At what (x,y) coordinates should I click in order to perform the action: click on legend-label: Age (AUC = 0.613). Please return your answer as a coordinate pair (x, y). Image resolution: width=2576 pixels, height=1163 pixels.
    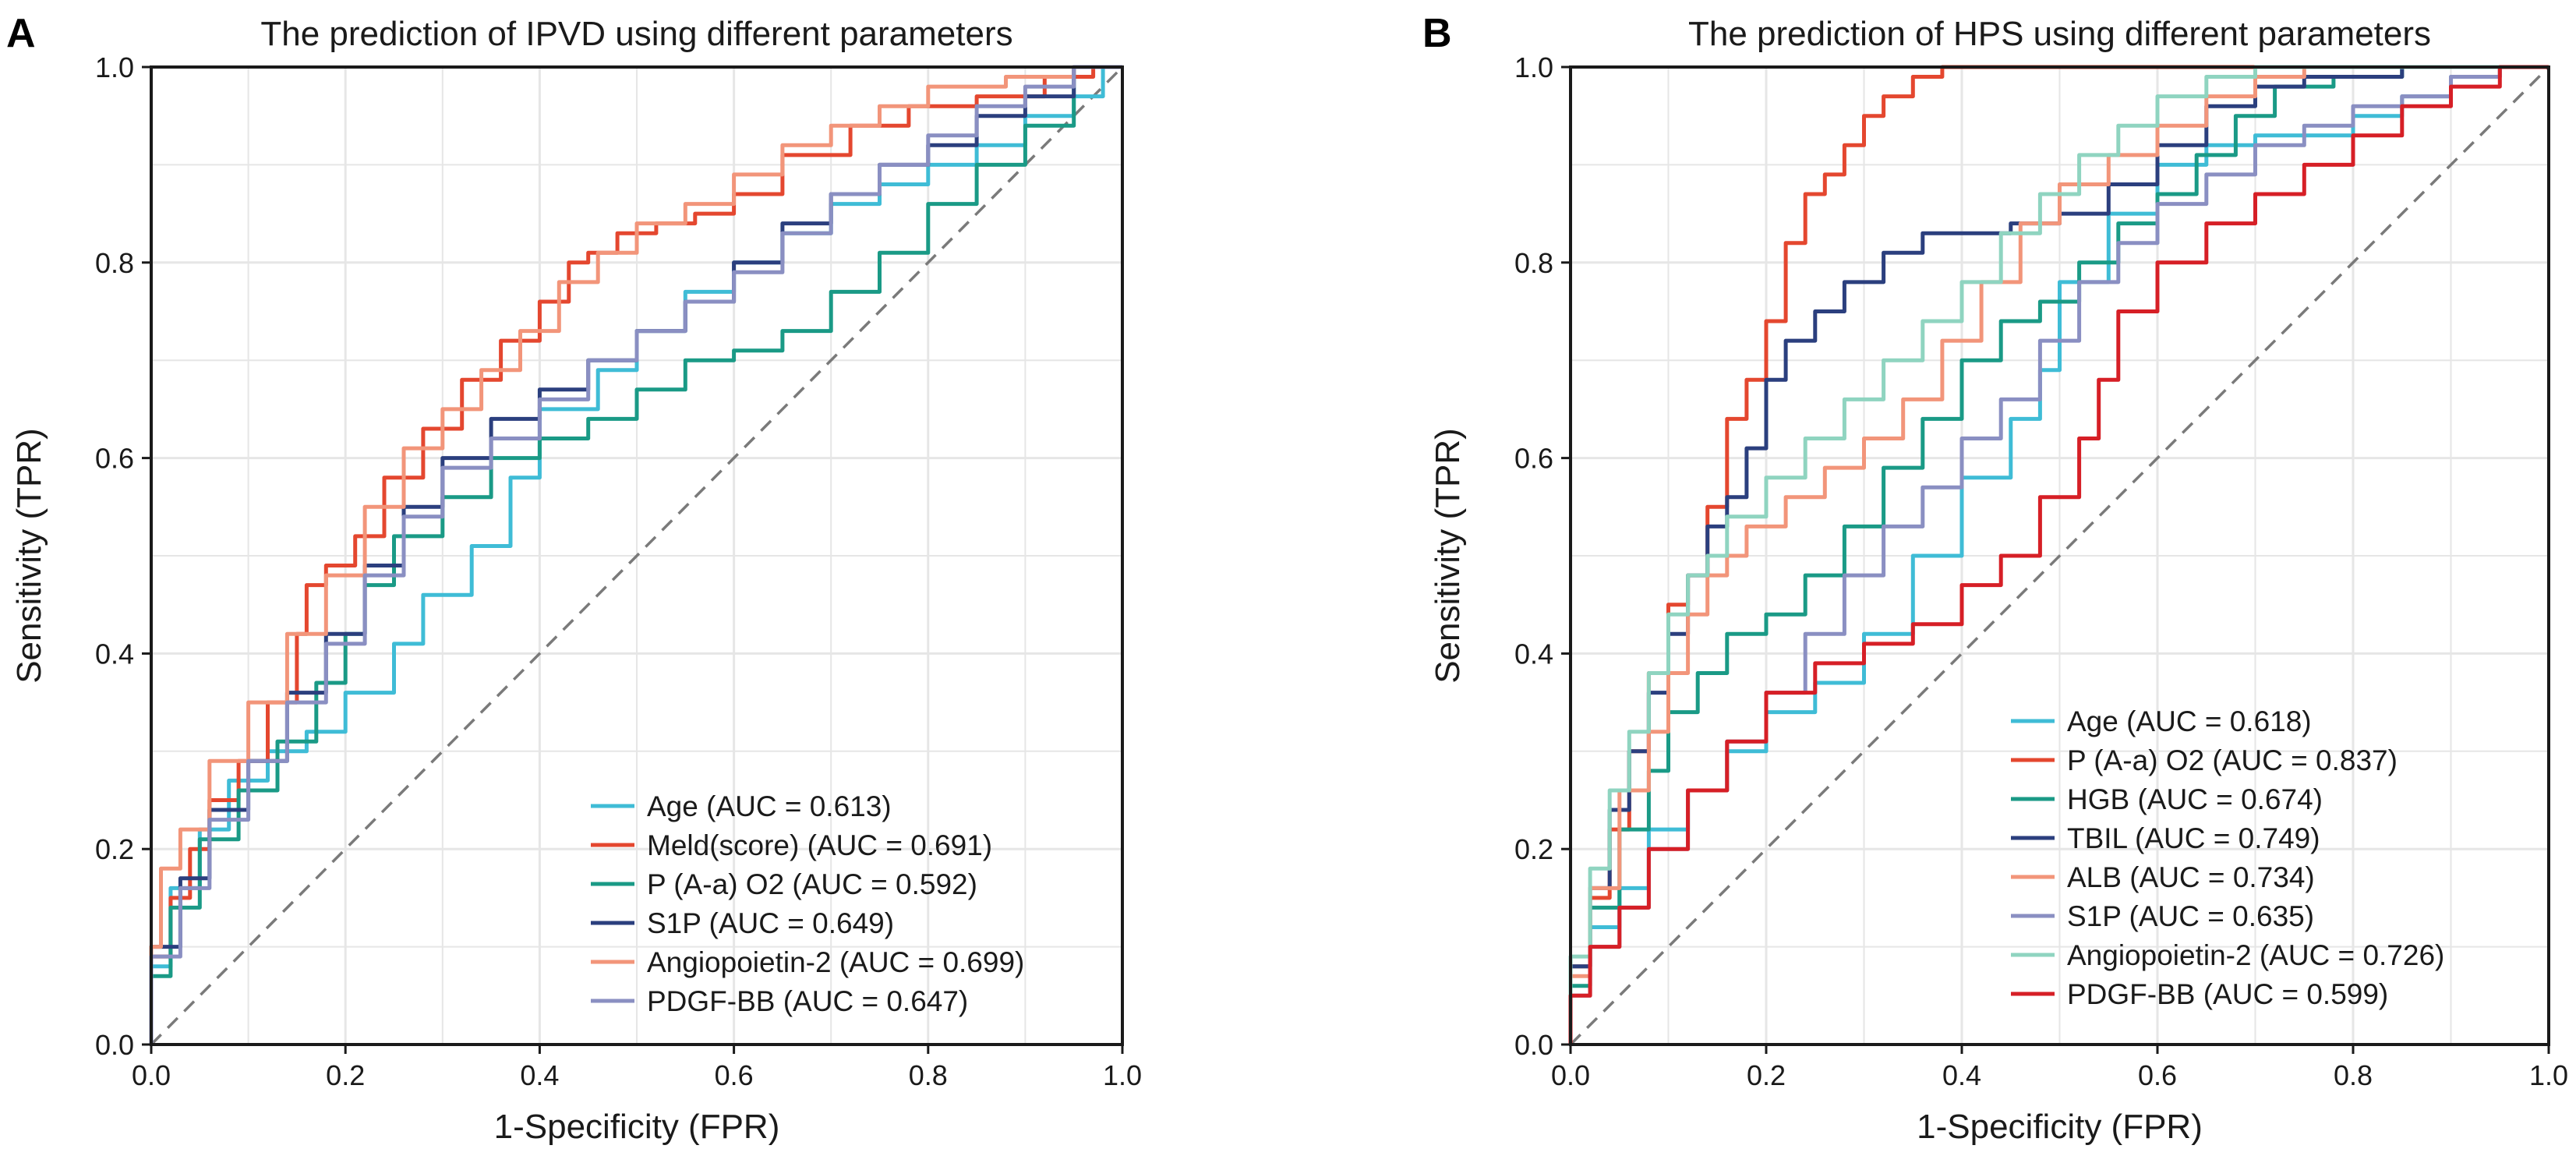
    Looking at the image, I should click on (769, 806).